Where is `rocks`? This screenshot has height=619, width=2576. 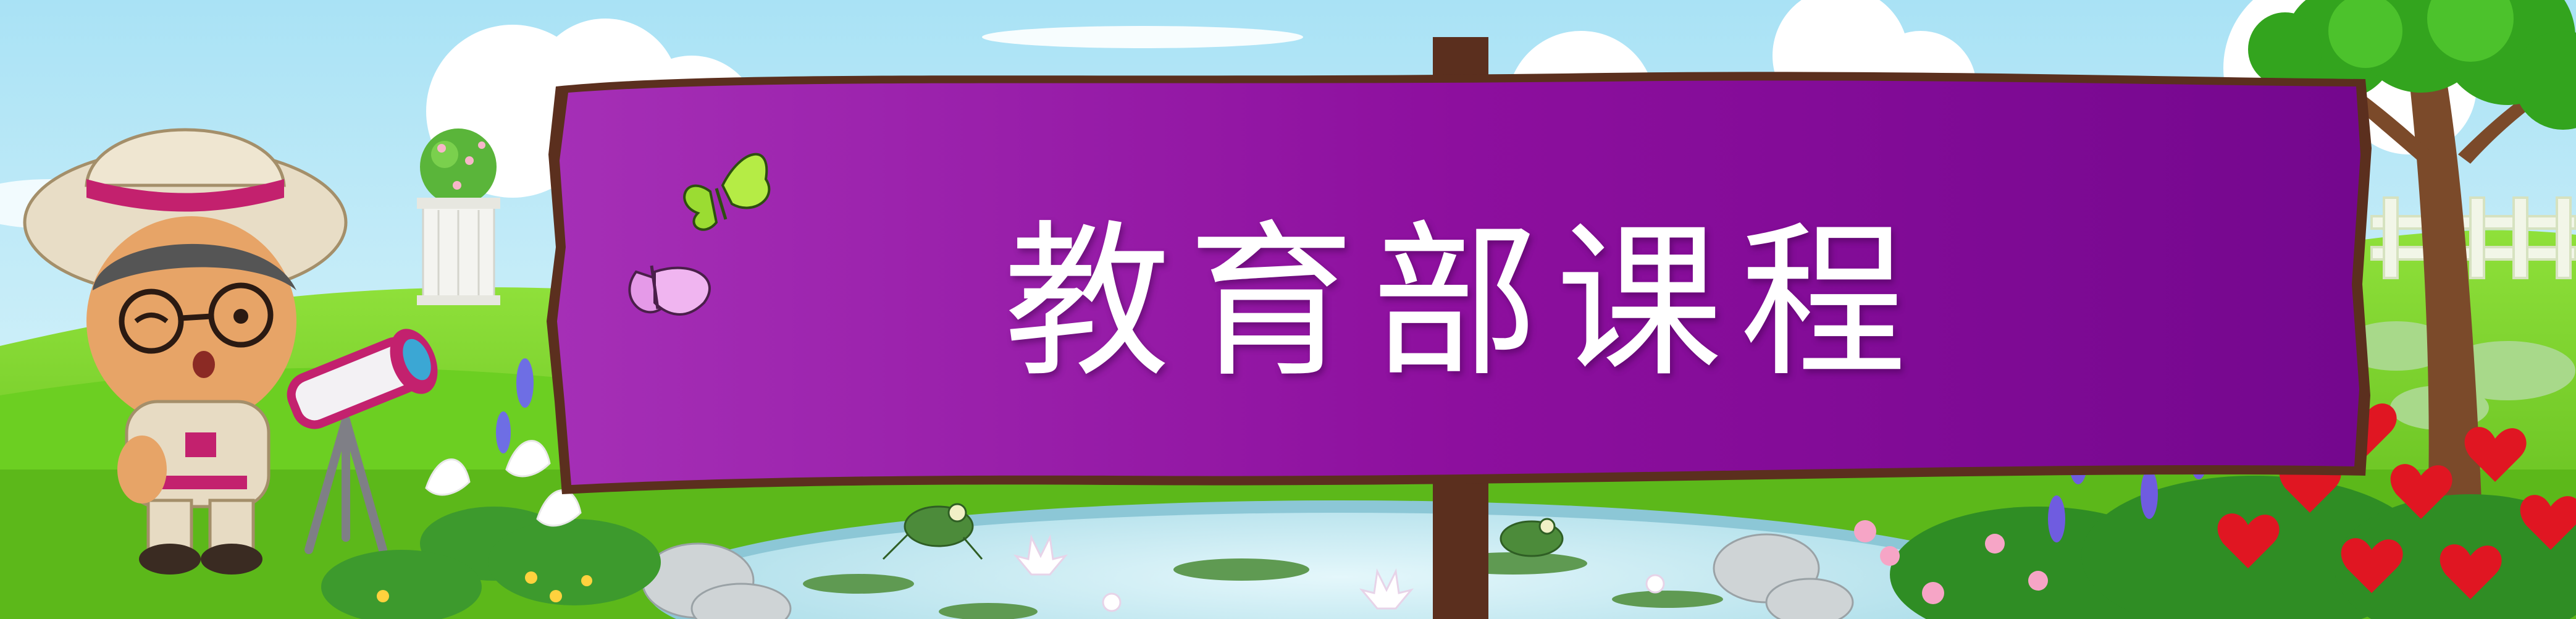 rocks is located at coordinates (1248, 576).